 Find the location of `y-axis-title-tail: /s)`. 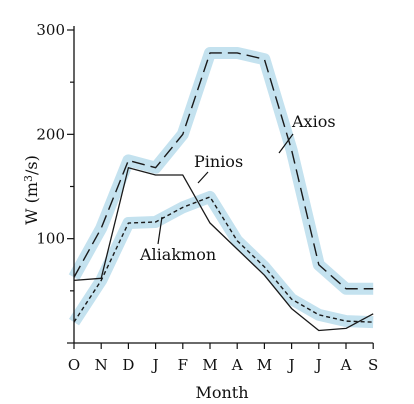

y-axis-title-tail: /s) is located at coordinates (31, 165).